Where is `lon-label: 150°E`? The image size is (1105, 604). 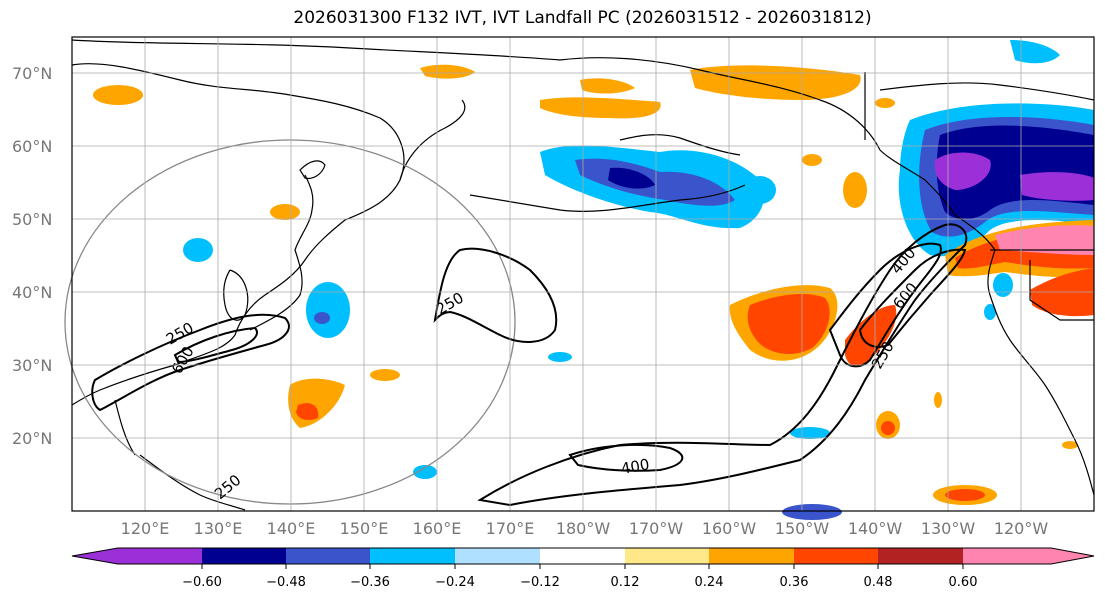 lon-label: 150°E is located at coordinates (364, 528).